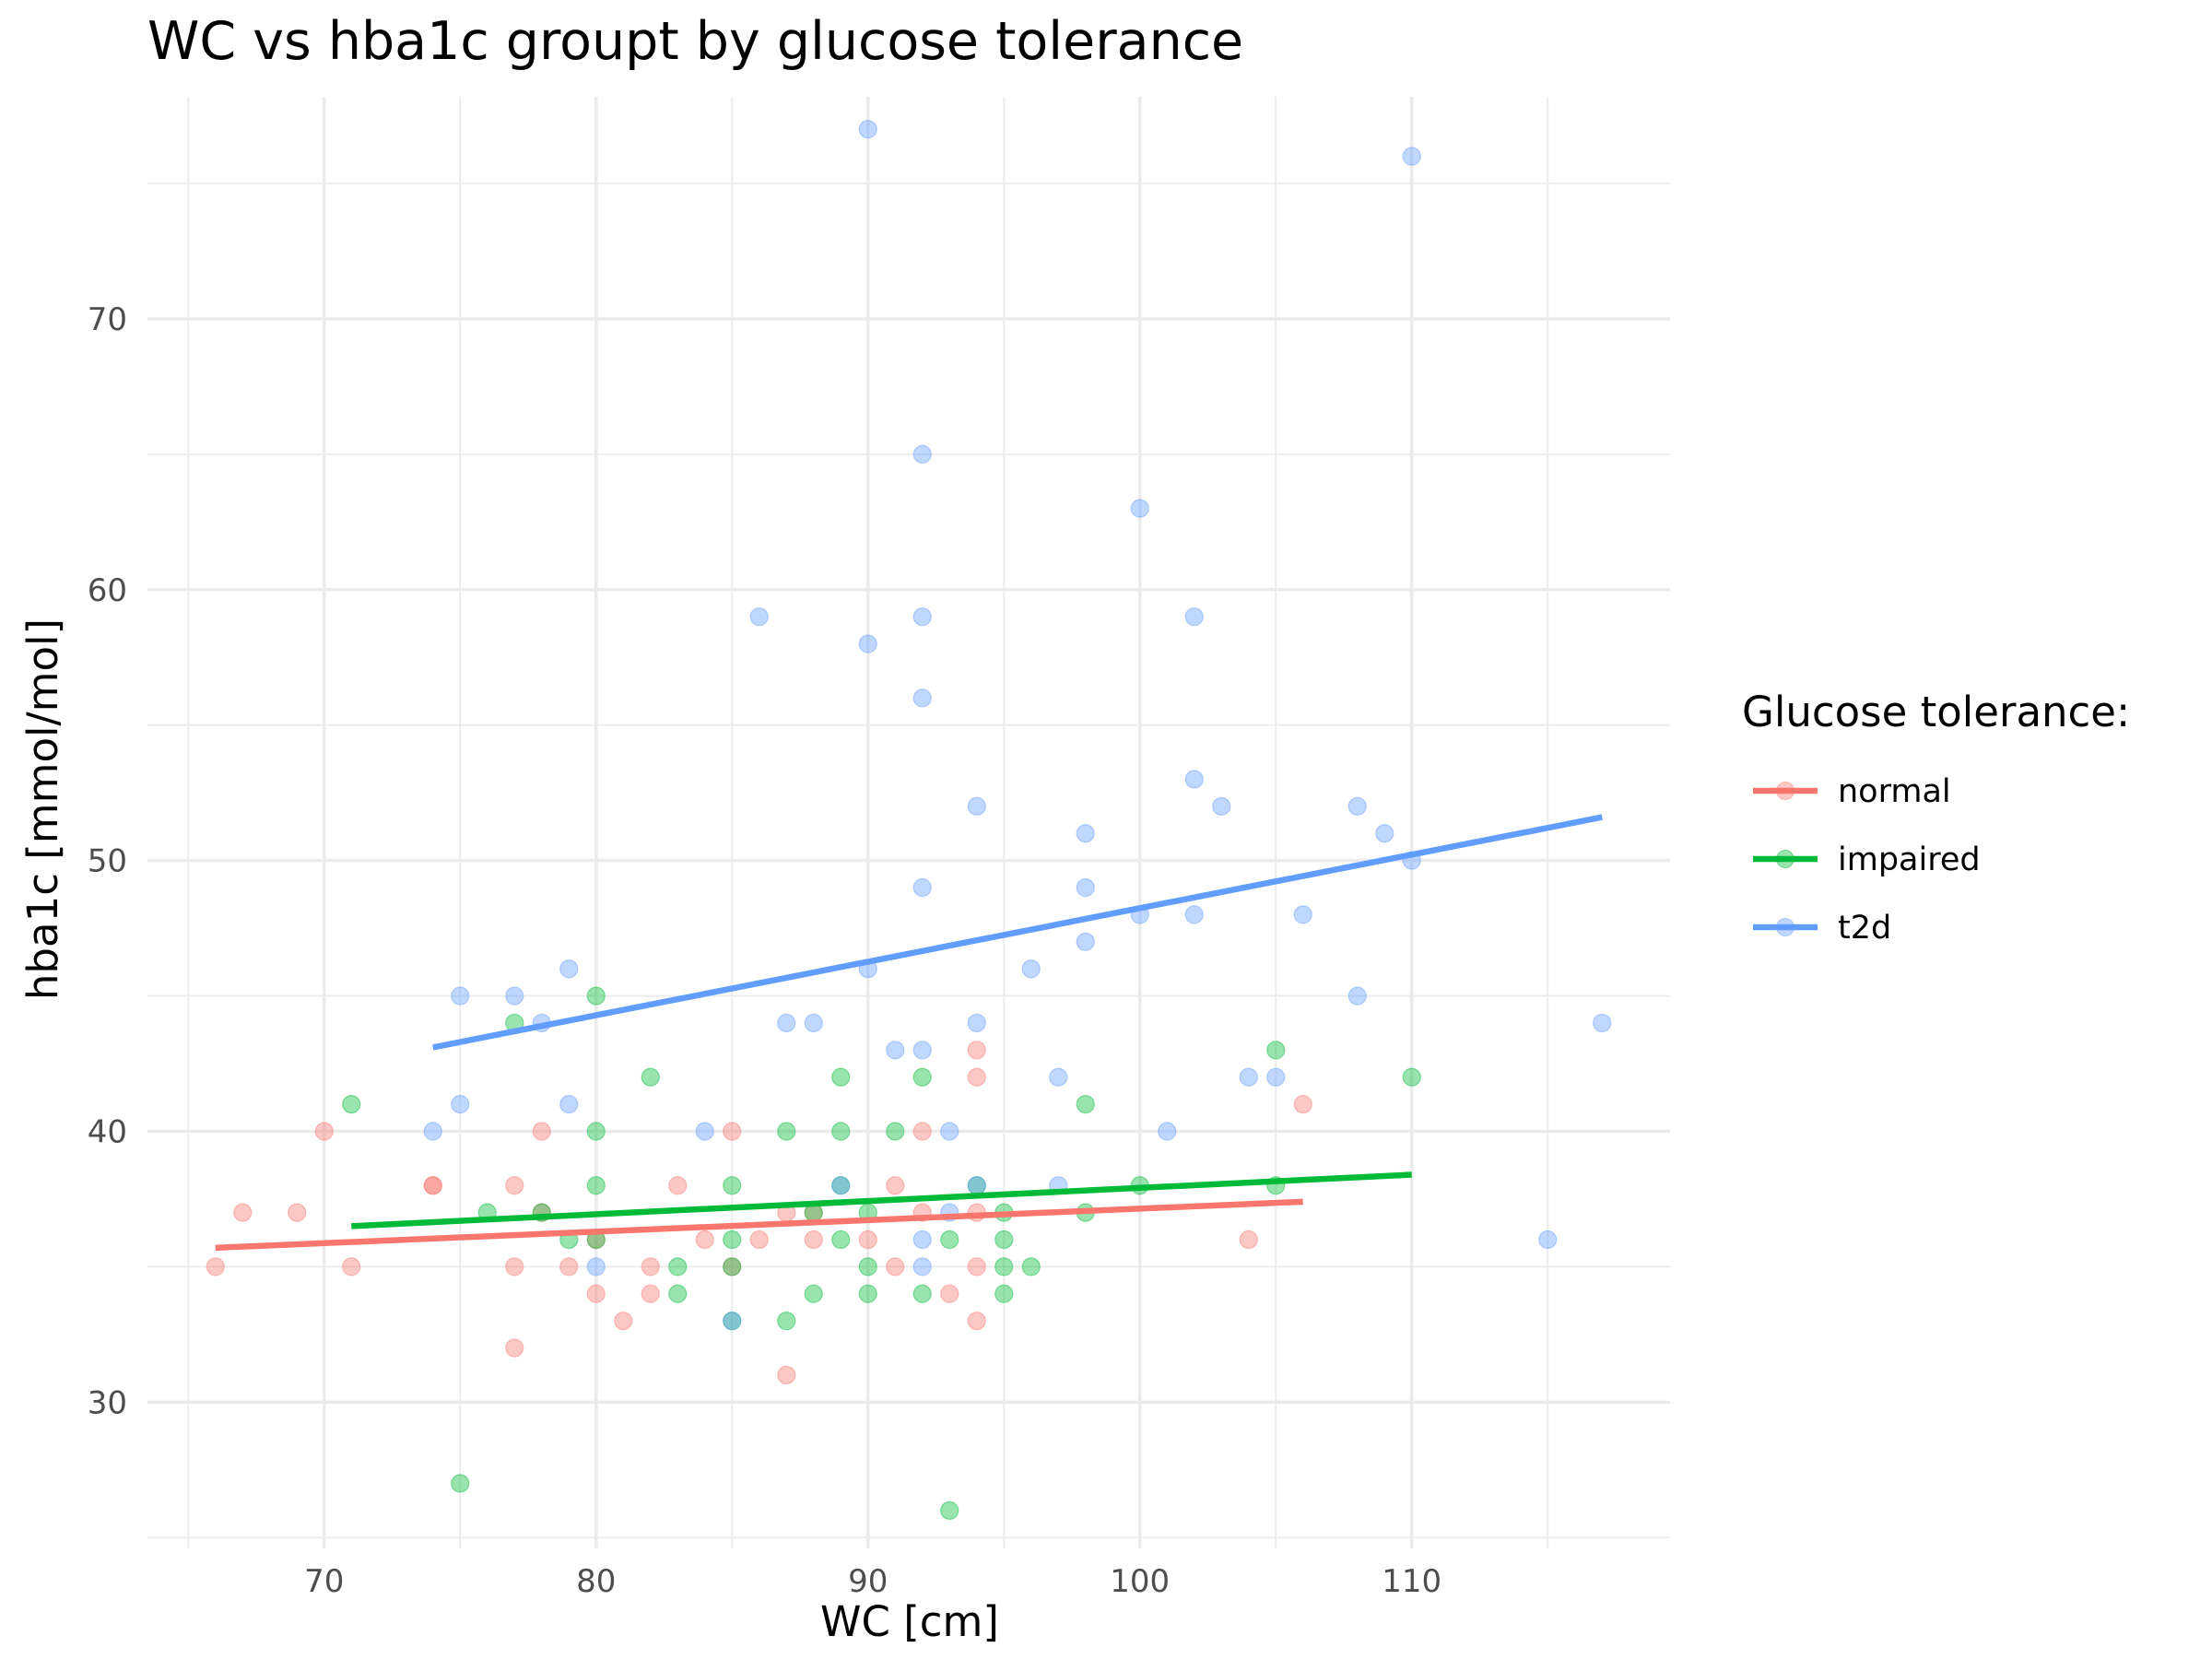 Image resolution: width=2212 pixels, height=1659 pixels. What do you see at coordinates (1894, 791) in the screenshot?
I see `legend-label: normal` at bounding box center [1894, 791].